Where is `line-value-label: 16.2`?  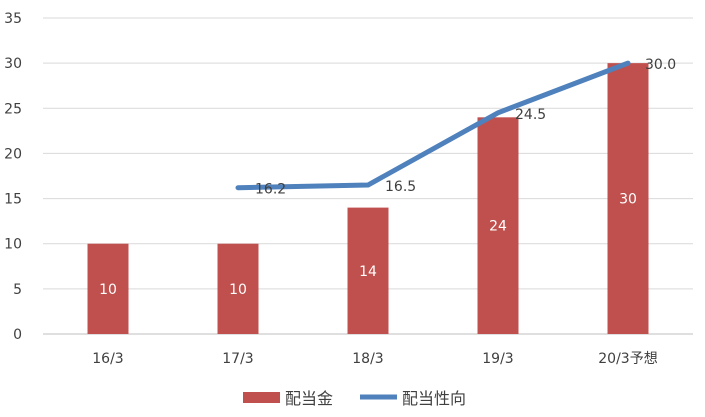
line-value-label: 16.2 is located at coordinates (270, 190).